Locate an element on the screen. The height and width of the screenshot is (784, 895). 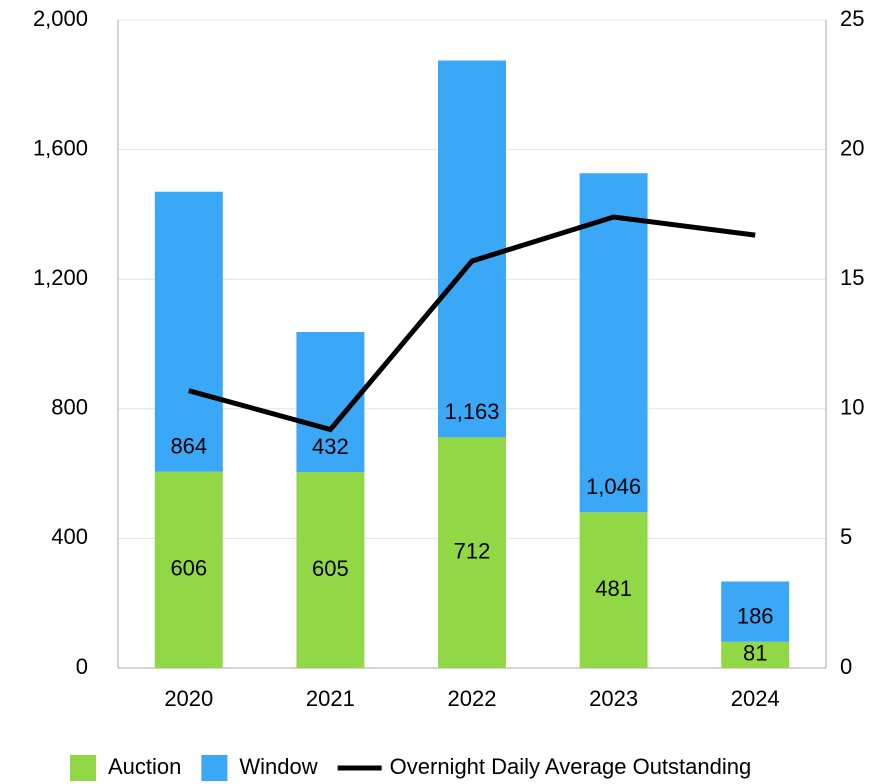
data-label: 81 is located at coordinates (755, 653).